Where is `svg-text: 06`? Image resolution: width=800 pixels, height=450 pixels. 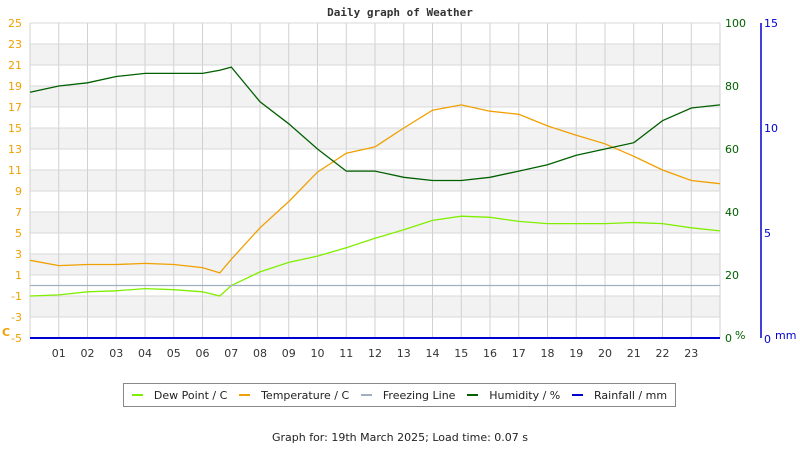 svg-text: 06 is located at coordinates (203, 353).